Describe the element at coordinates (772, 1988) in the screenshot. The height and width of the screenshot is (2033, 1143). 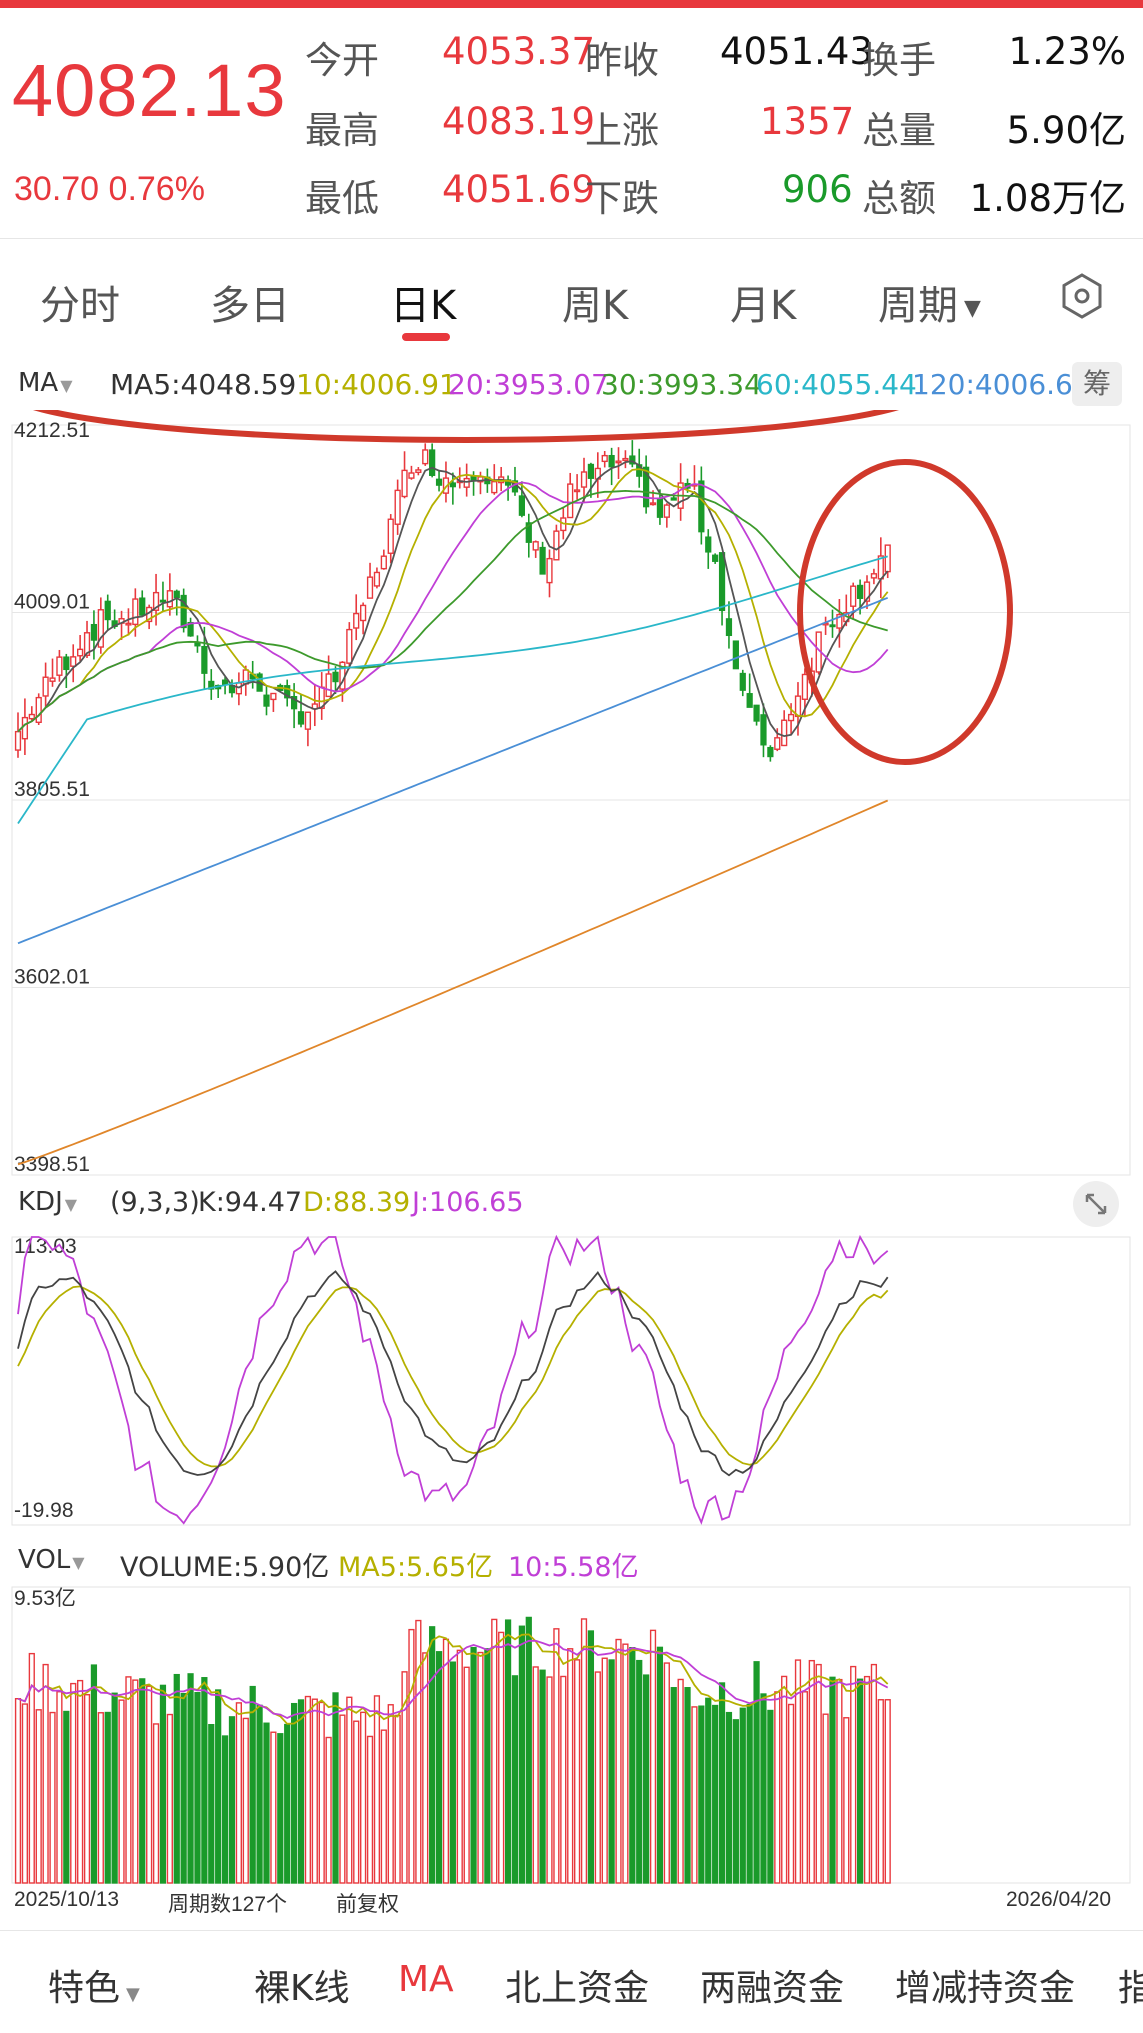
I see `nav-margin: 两融资金` at that location.